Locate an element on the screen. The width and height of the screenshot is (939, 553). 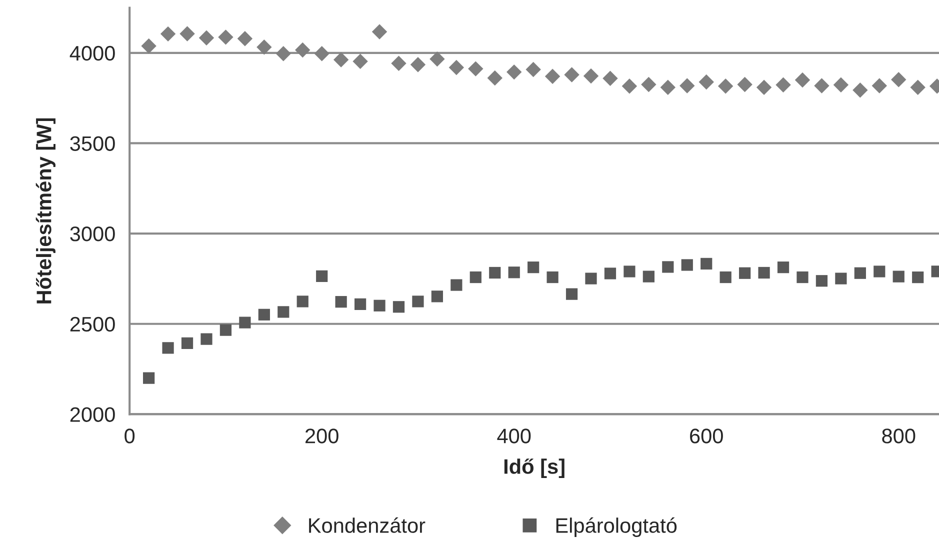
legend-label: Elpárologtató is located at coordinates (616, 527).